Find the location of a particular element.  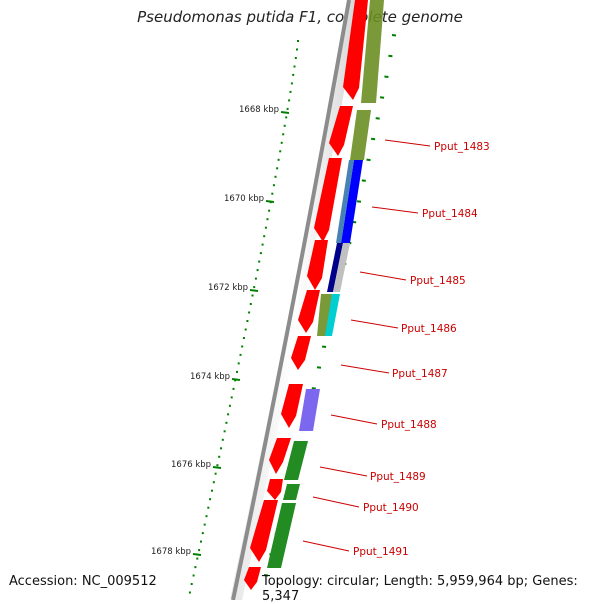

scale-label-1672: 1672 kbp is located at coordinates (228, 288).